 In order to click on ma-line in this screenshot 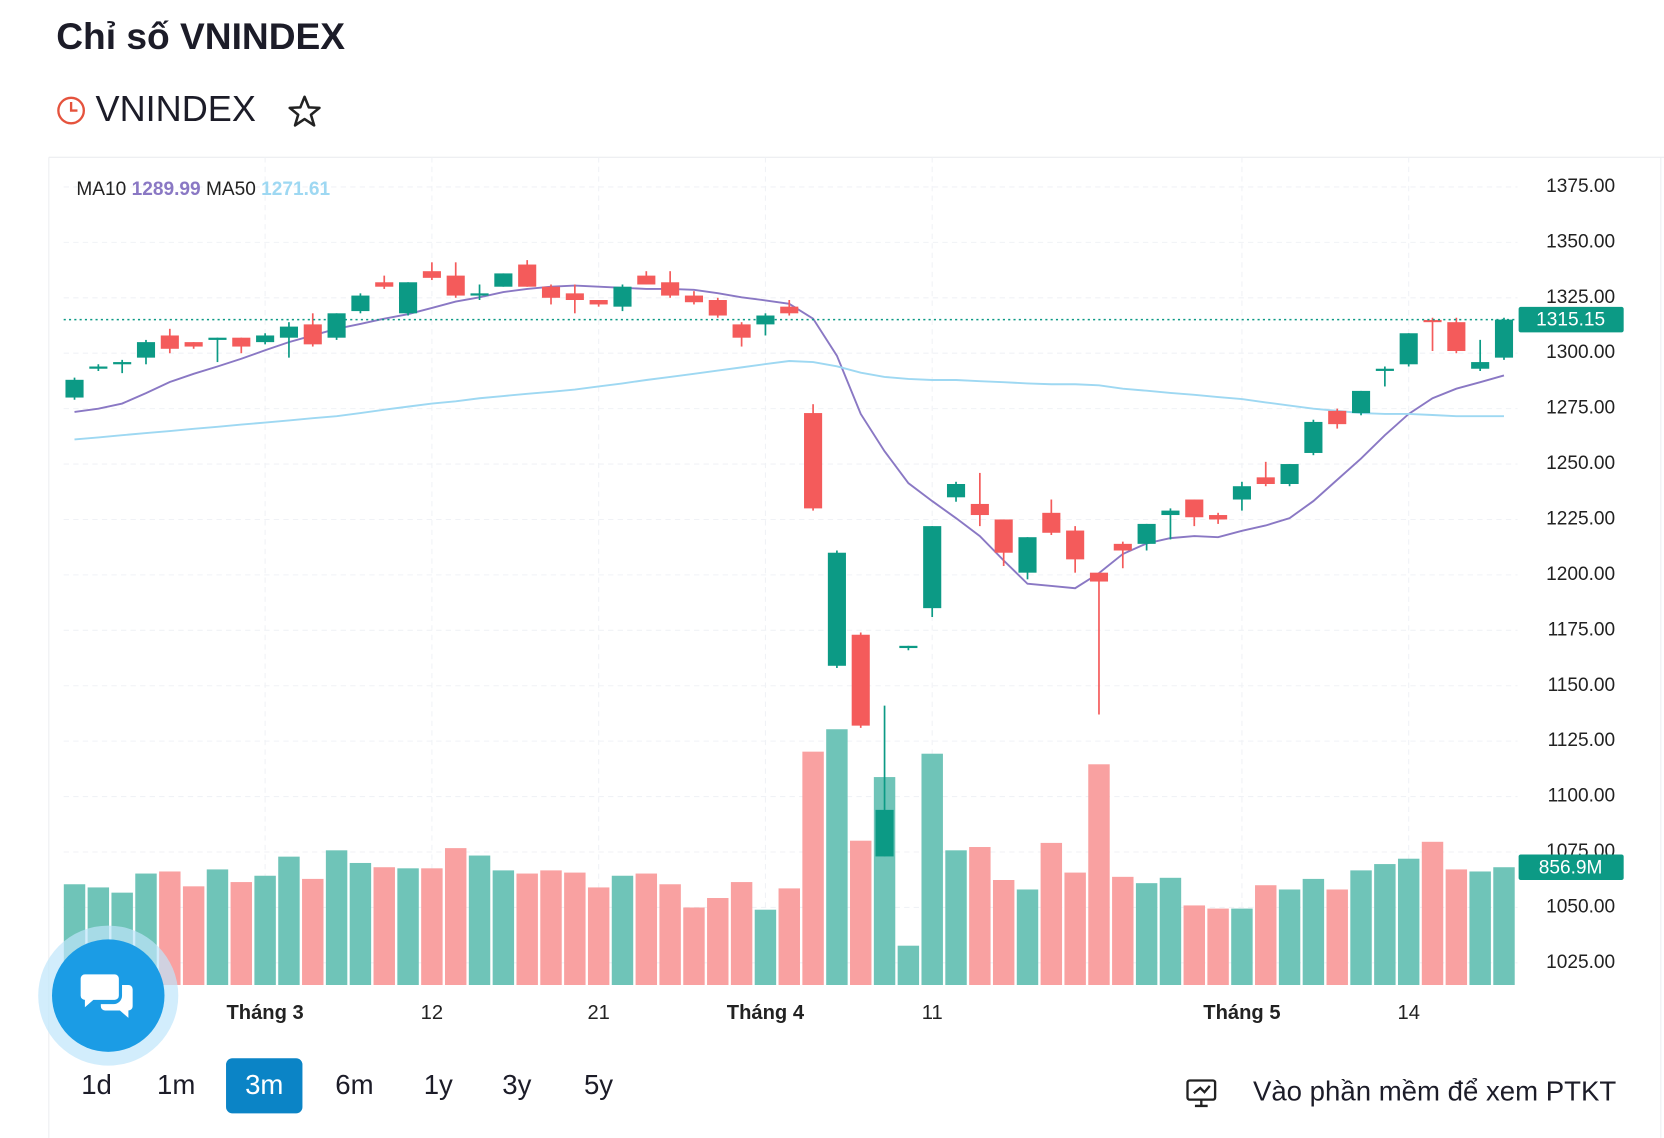, I will do `click(789, 400)`.